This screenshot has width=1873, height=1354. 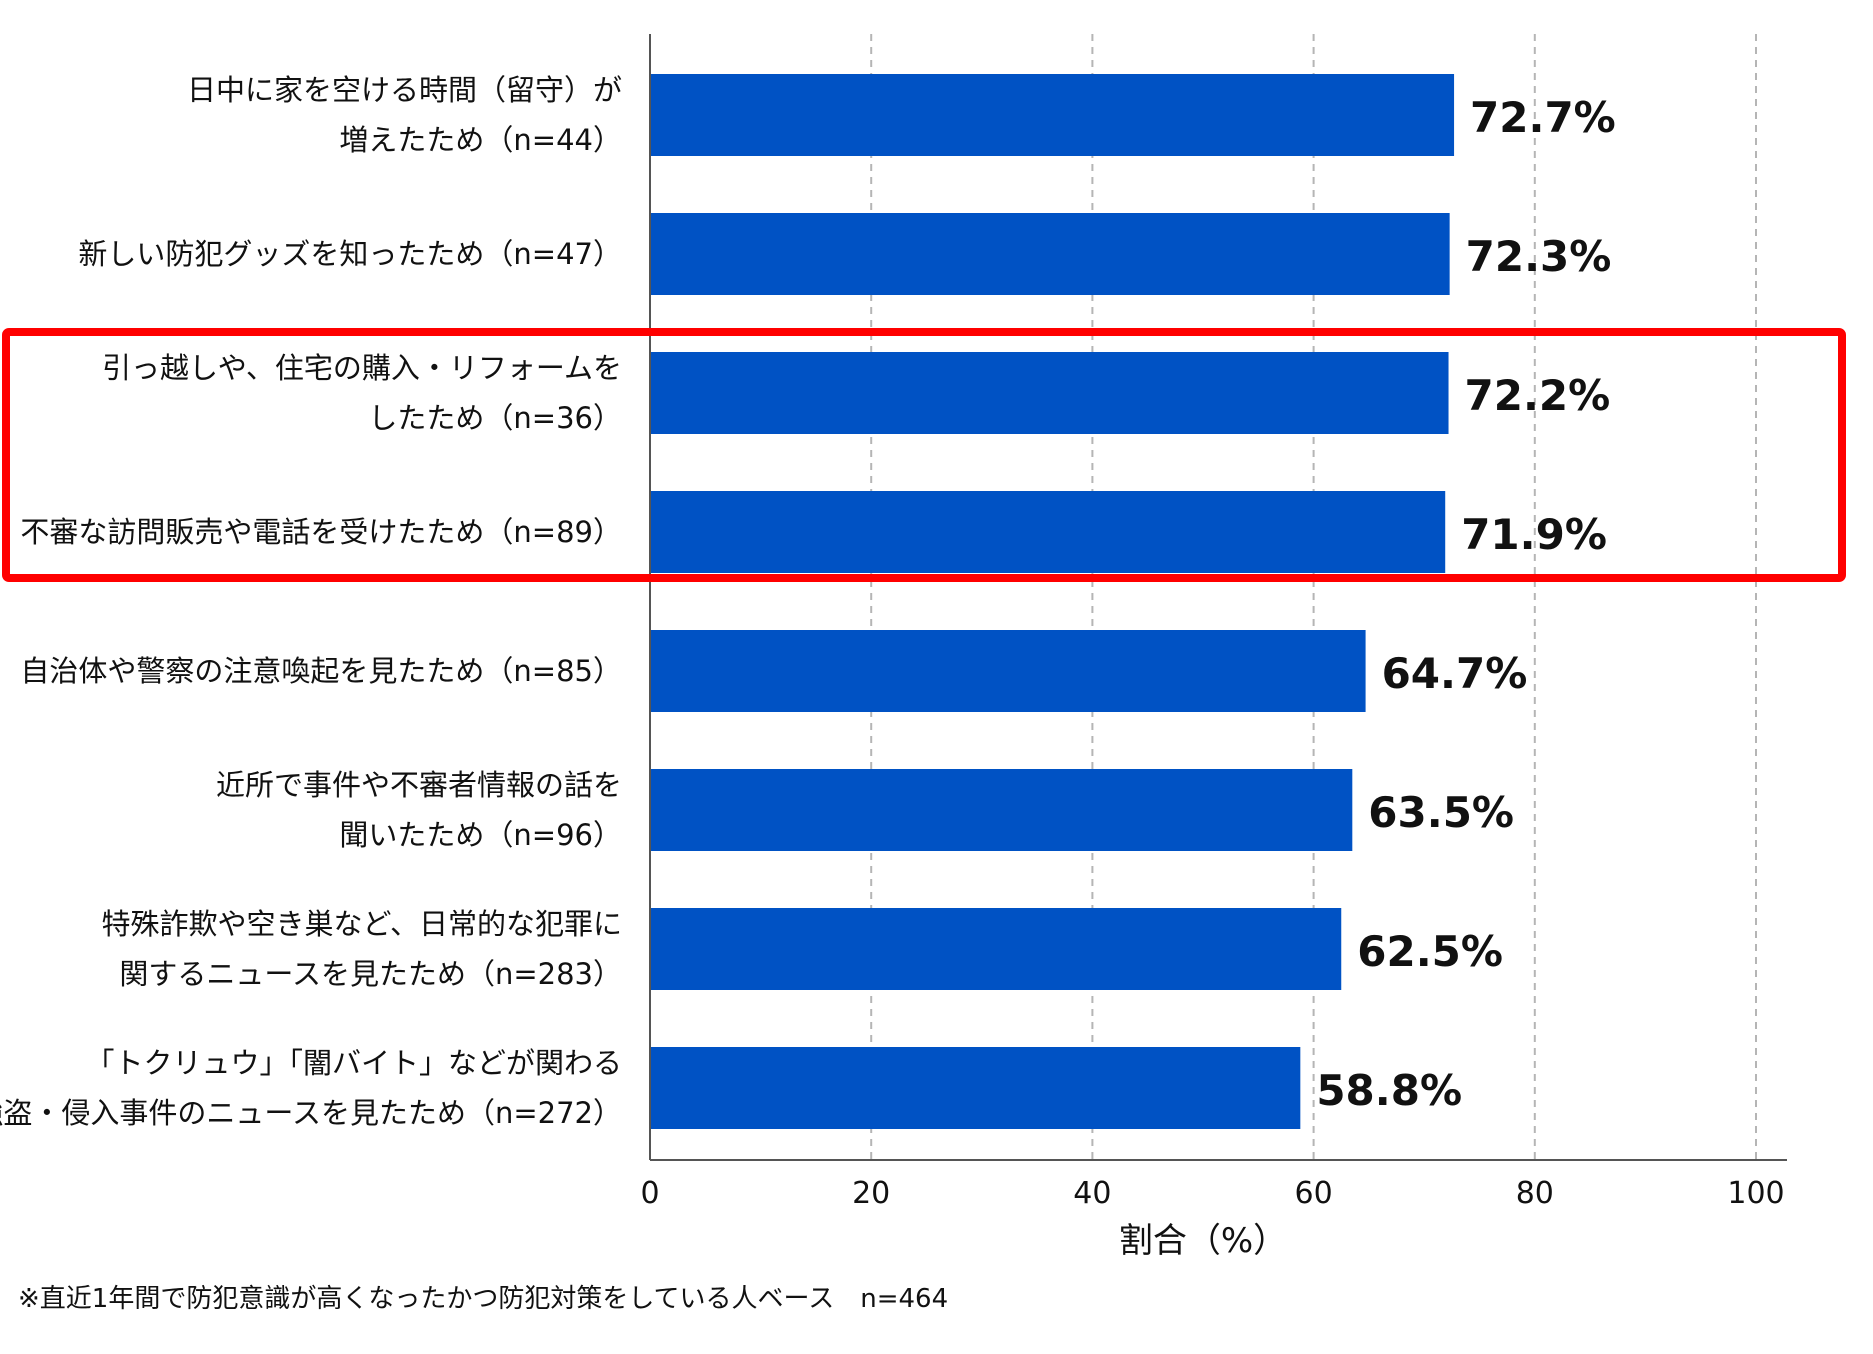 What do you see at coordinates (350, 254) in the screenshot?
I see `category-label-1-0: 新しい防犯グッズを知ったため（n=47）` at bounding box center [350, 254].